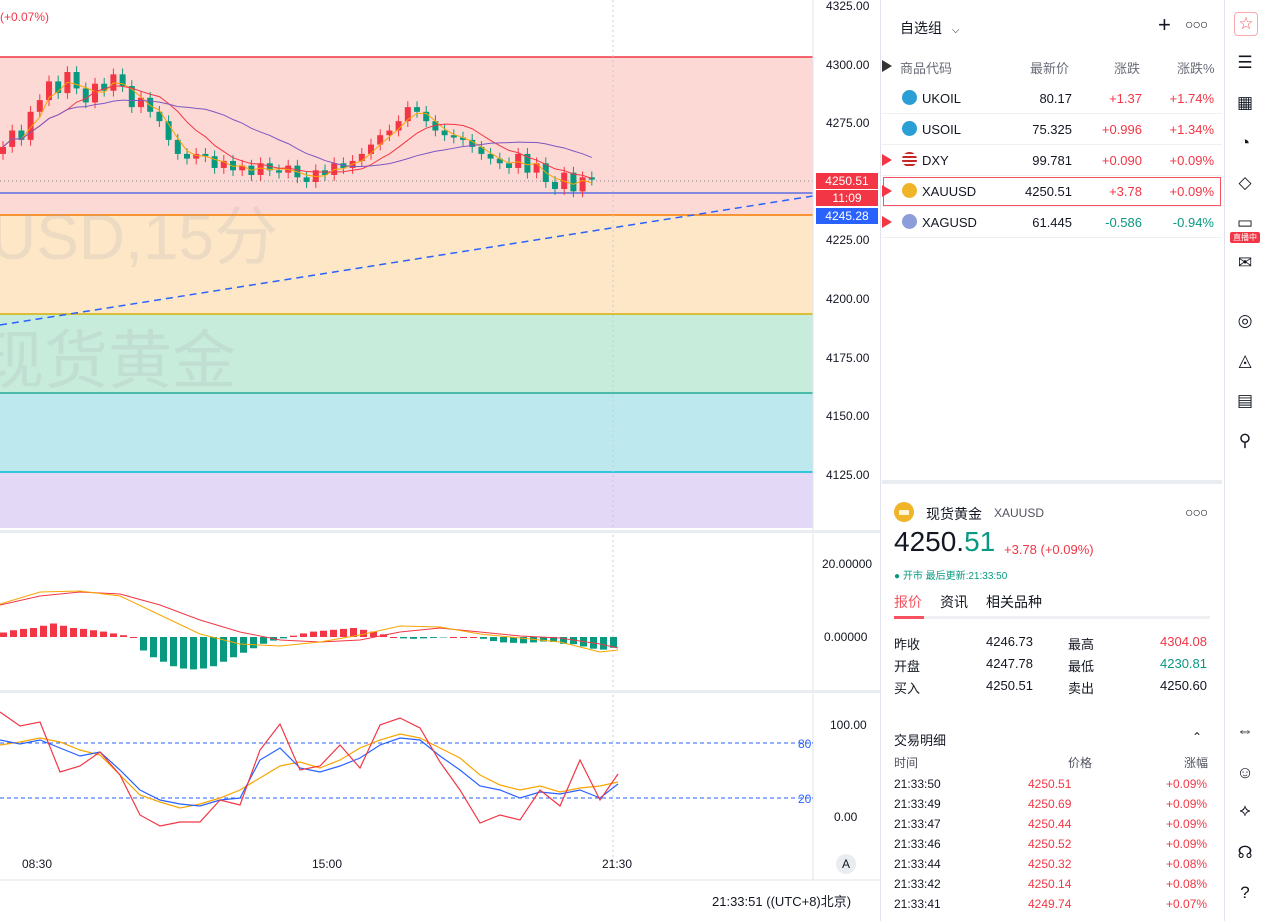 This screenshot has height=921, width=1264. What do you see at coordinates (1052, 129) in the screenshot?
I see `watchlist-row: USOIL 75.325 +0.996 +1.34%` at bounding box center [1052, 129].